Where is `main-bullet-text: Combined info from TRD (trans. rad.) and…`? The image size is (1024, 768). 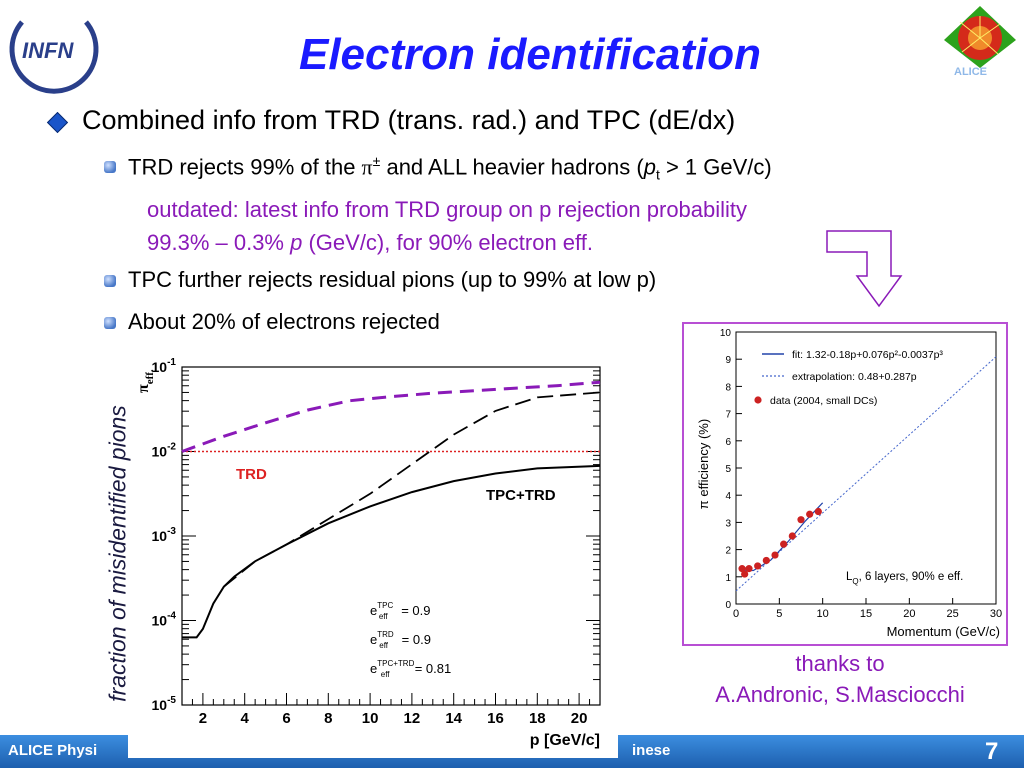
main-bullet-text: Combined info from TRD (trans. rad.) and… is located at coordinates (409, 120).